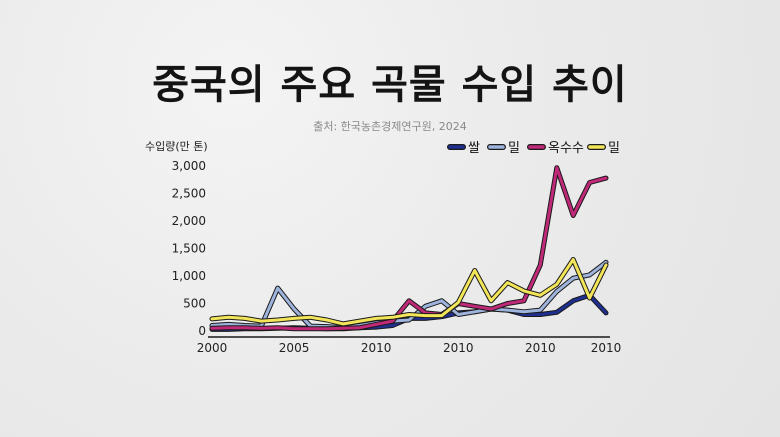 The height and width of the screenshot is (437, 780). What do you see at coordinates (294, 348) in the screenshot?
I see `x-tick-label: 2005` at bounding box center [294, 348].